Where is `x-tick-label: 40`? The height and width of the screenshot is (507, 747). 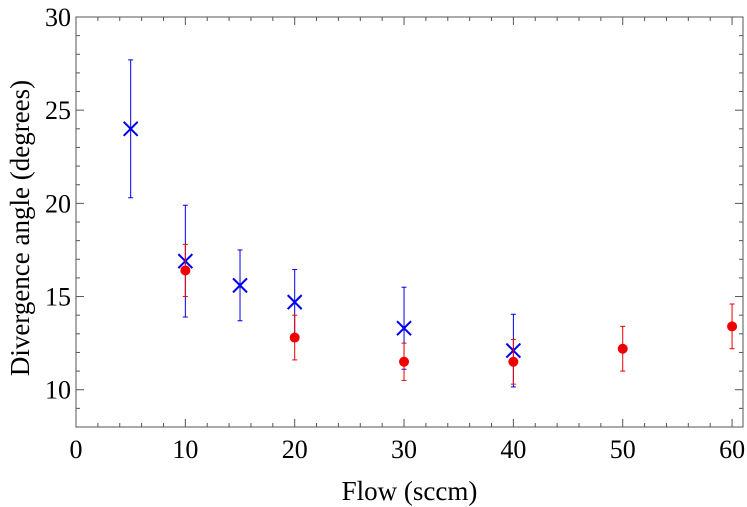
x-tick-label: 40 is located at coordinates (513, 449).